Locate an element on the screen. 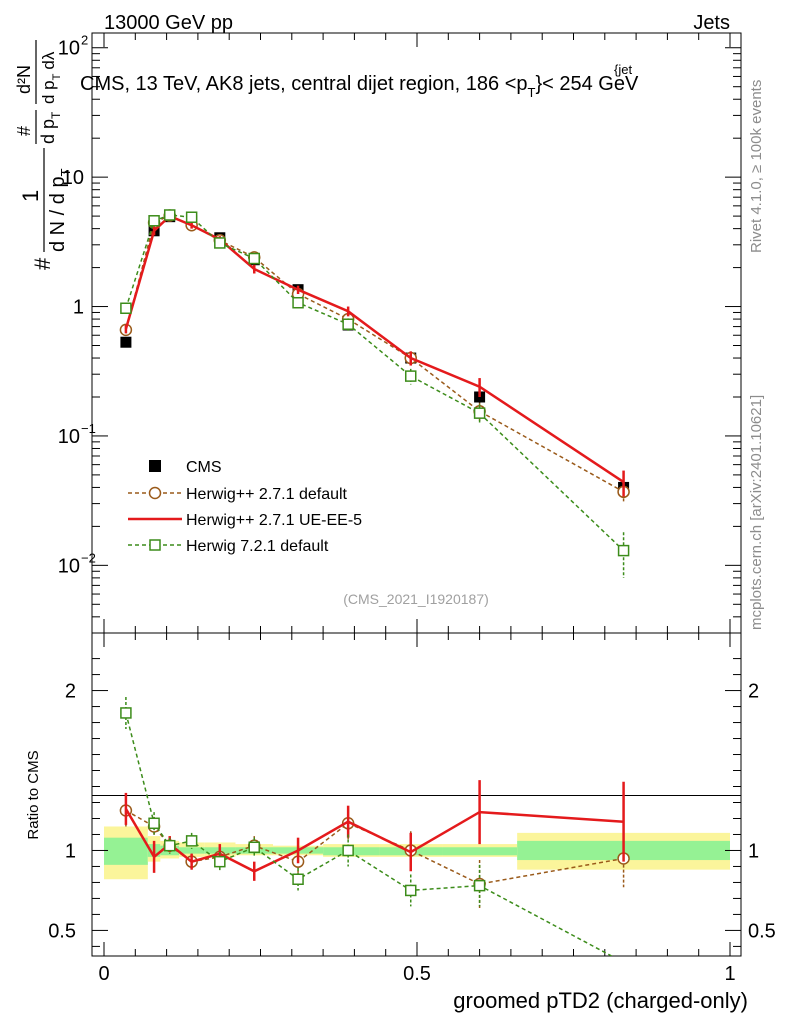  ylabel-hash: # is located at coordinates (42, 263).